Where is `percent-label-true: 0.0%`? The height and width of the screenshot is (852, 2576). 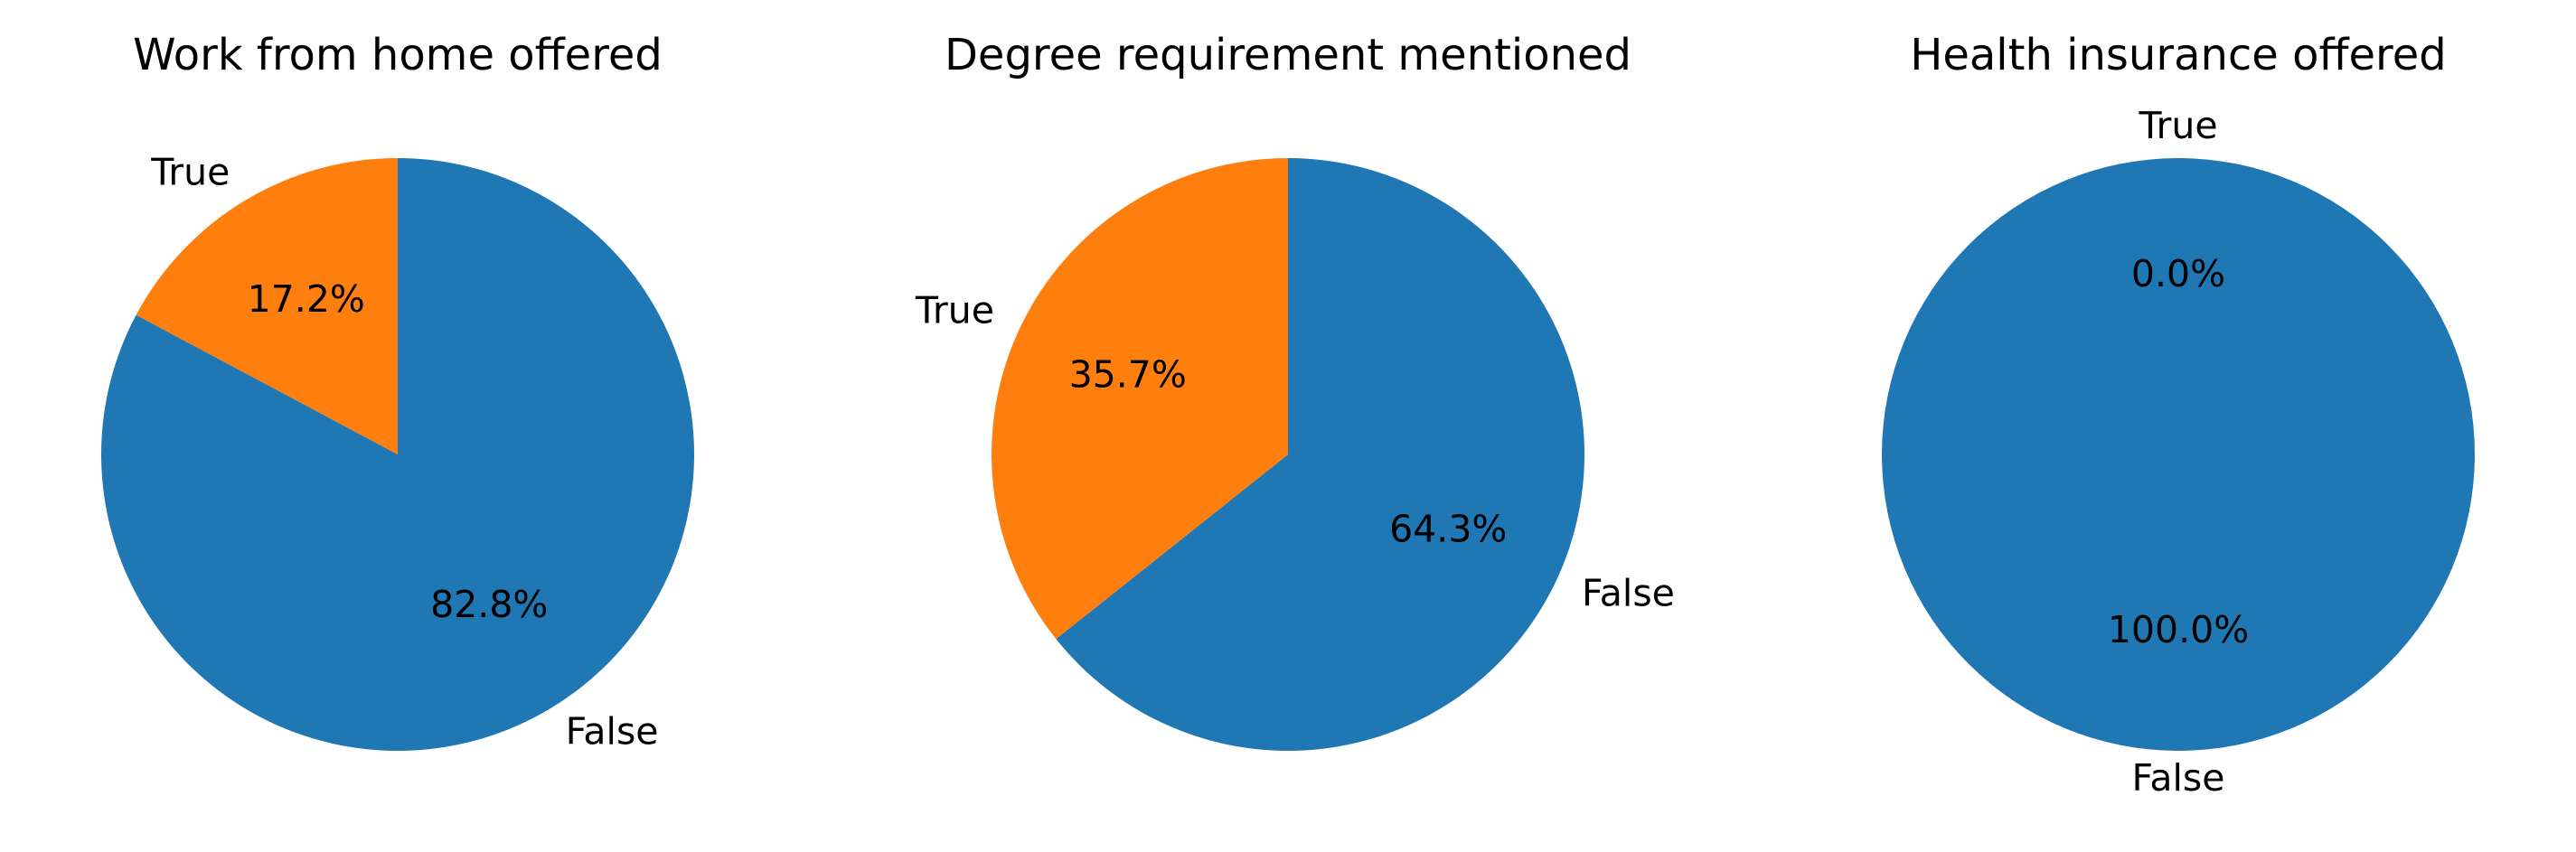
percent-label-true: 0.0% is located at coordinates (2178, 273).